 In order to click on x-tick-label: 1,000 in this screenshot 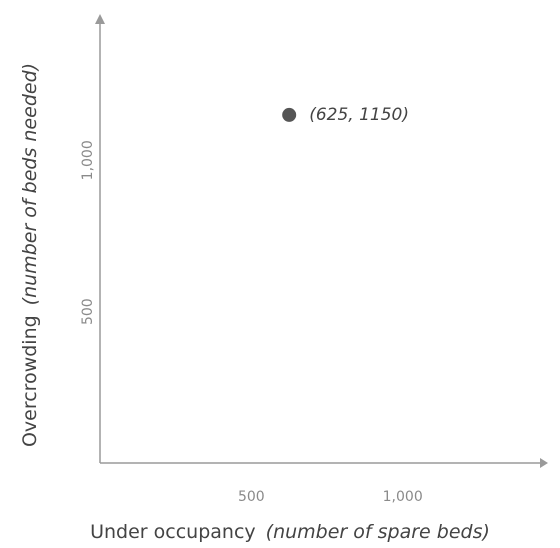, I will do `click(403, 497)`.